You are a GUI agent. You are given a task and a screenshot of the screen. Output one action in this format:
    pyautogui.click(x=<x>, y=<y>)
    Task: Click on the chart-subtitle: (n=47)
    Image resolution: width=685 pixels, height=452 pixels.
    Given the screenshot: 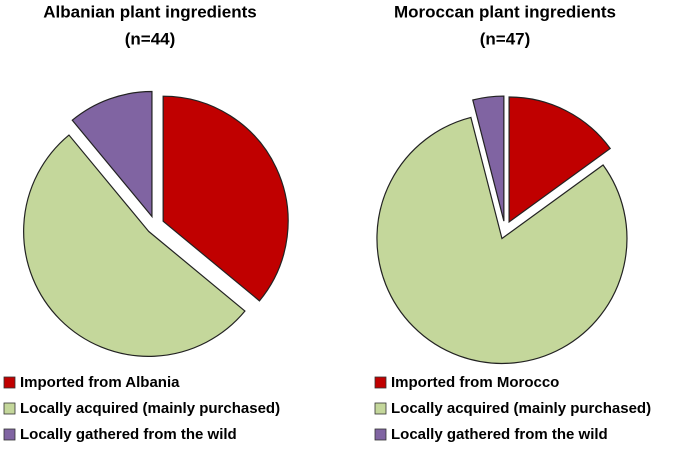 What is the action you would take?
    pyautogui.click(x=505, y=38)
    